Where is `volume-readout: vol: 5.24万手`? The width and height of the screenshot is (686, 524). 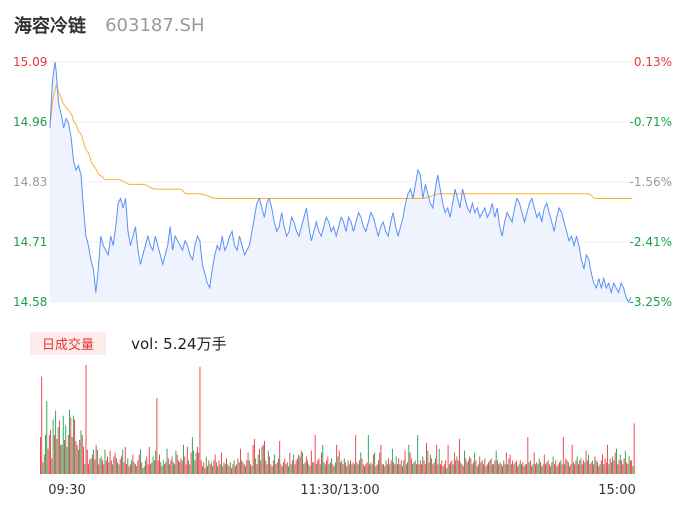
volume-readout: vol: 5.24万手 is located at coordinates (178, 343).